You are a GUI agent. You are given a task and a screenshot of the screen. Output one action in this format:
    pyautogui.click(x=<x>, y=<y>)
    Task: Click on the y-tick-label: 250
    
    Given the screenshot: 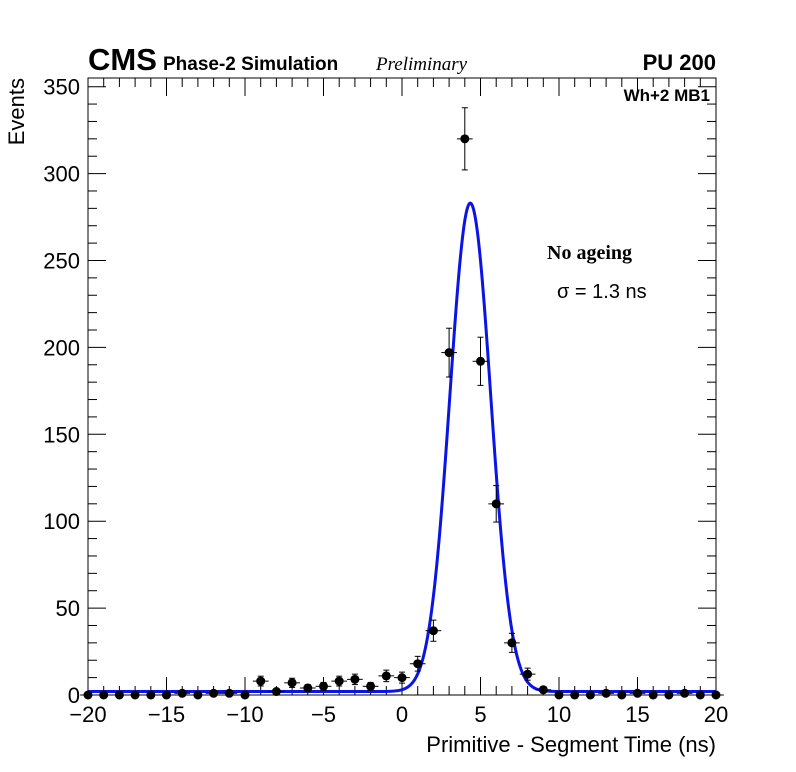 What is the action you would take?
    pyautogui.click(x=61, y=260)
    